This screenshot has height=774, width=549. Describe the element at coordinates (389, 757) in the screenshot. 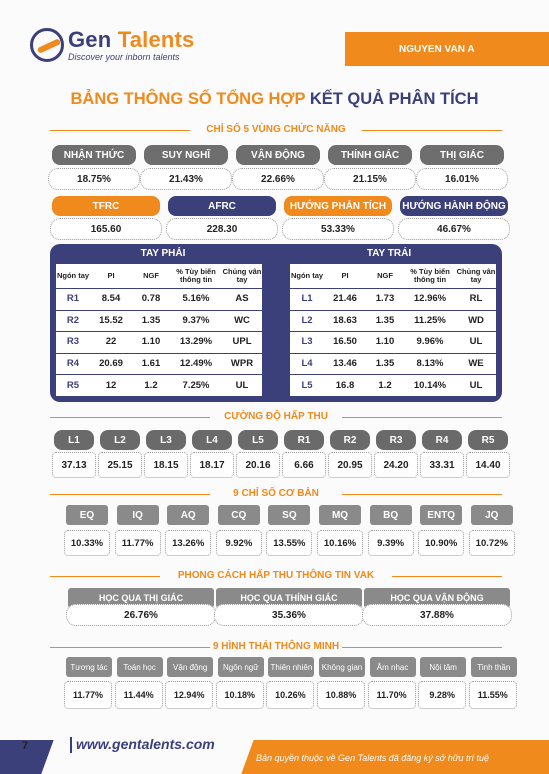

I see `footer-orange-band` at that location.